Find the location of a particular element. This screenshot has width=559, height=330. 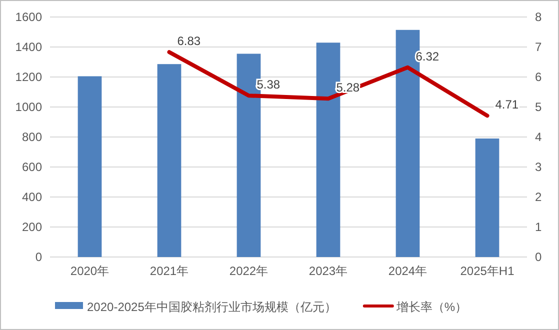

legend-label: 2020-2025年中国胶粘剂行业市场规模（亿元） is located at coordinates (211, 307).